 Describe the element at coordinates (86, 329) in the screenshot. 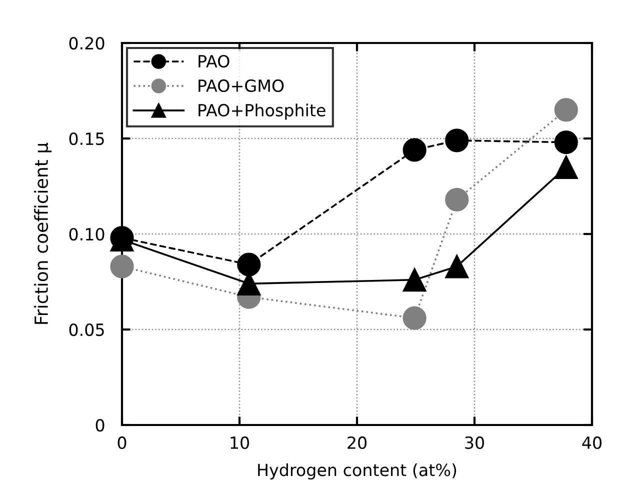

I see `y-tick-label: 0.05` at that location.